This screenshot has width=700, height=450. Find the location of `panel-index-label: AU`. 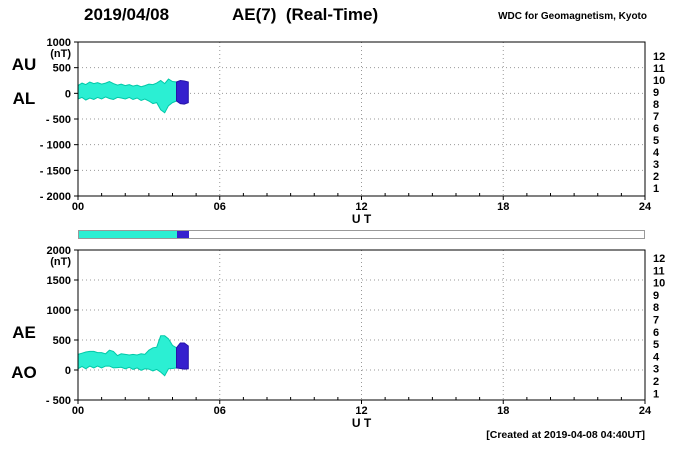

panel-index-label: AU is located at coordinates (24, 64).